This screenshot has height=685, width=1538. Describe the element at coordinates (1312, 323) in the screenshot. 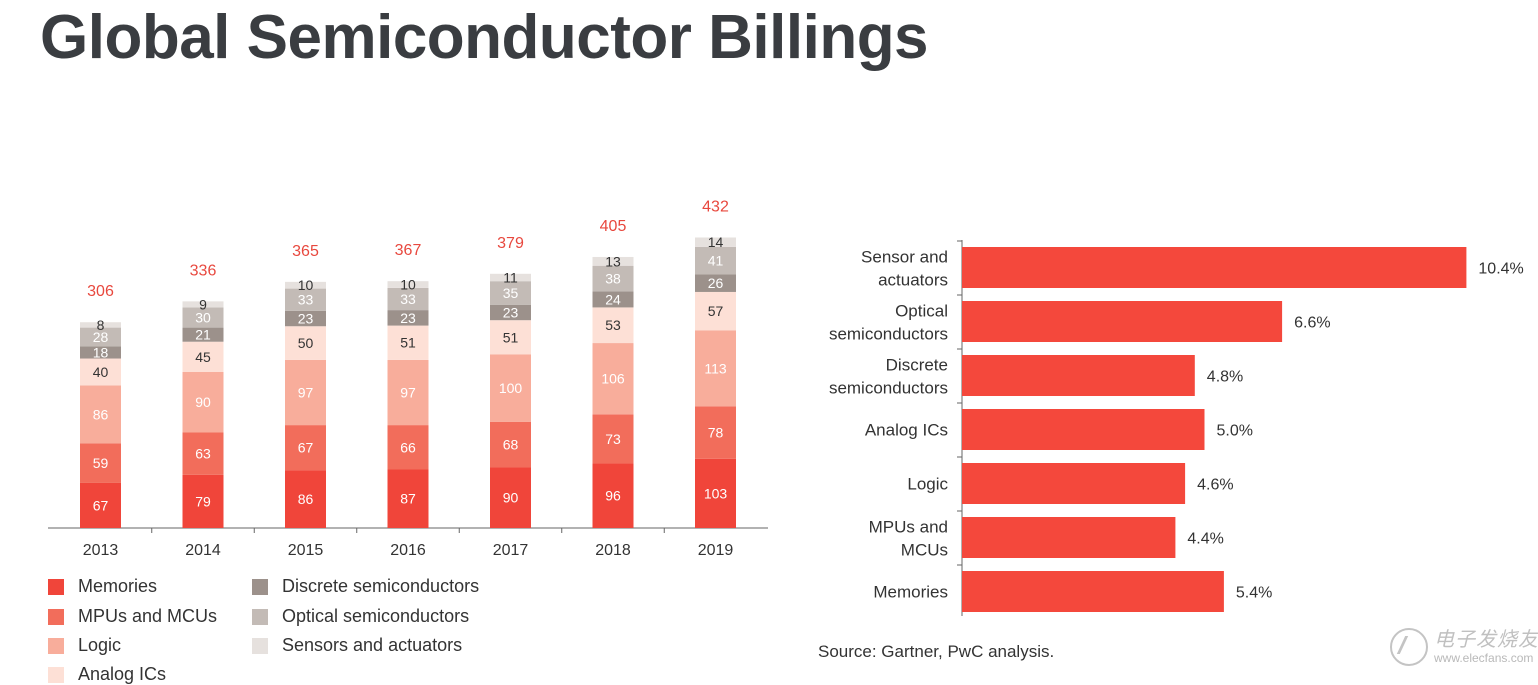

I see `value-label-1: 6.6%` at that location.